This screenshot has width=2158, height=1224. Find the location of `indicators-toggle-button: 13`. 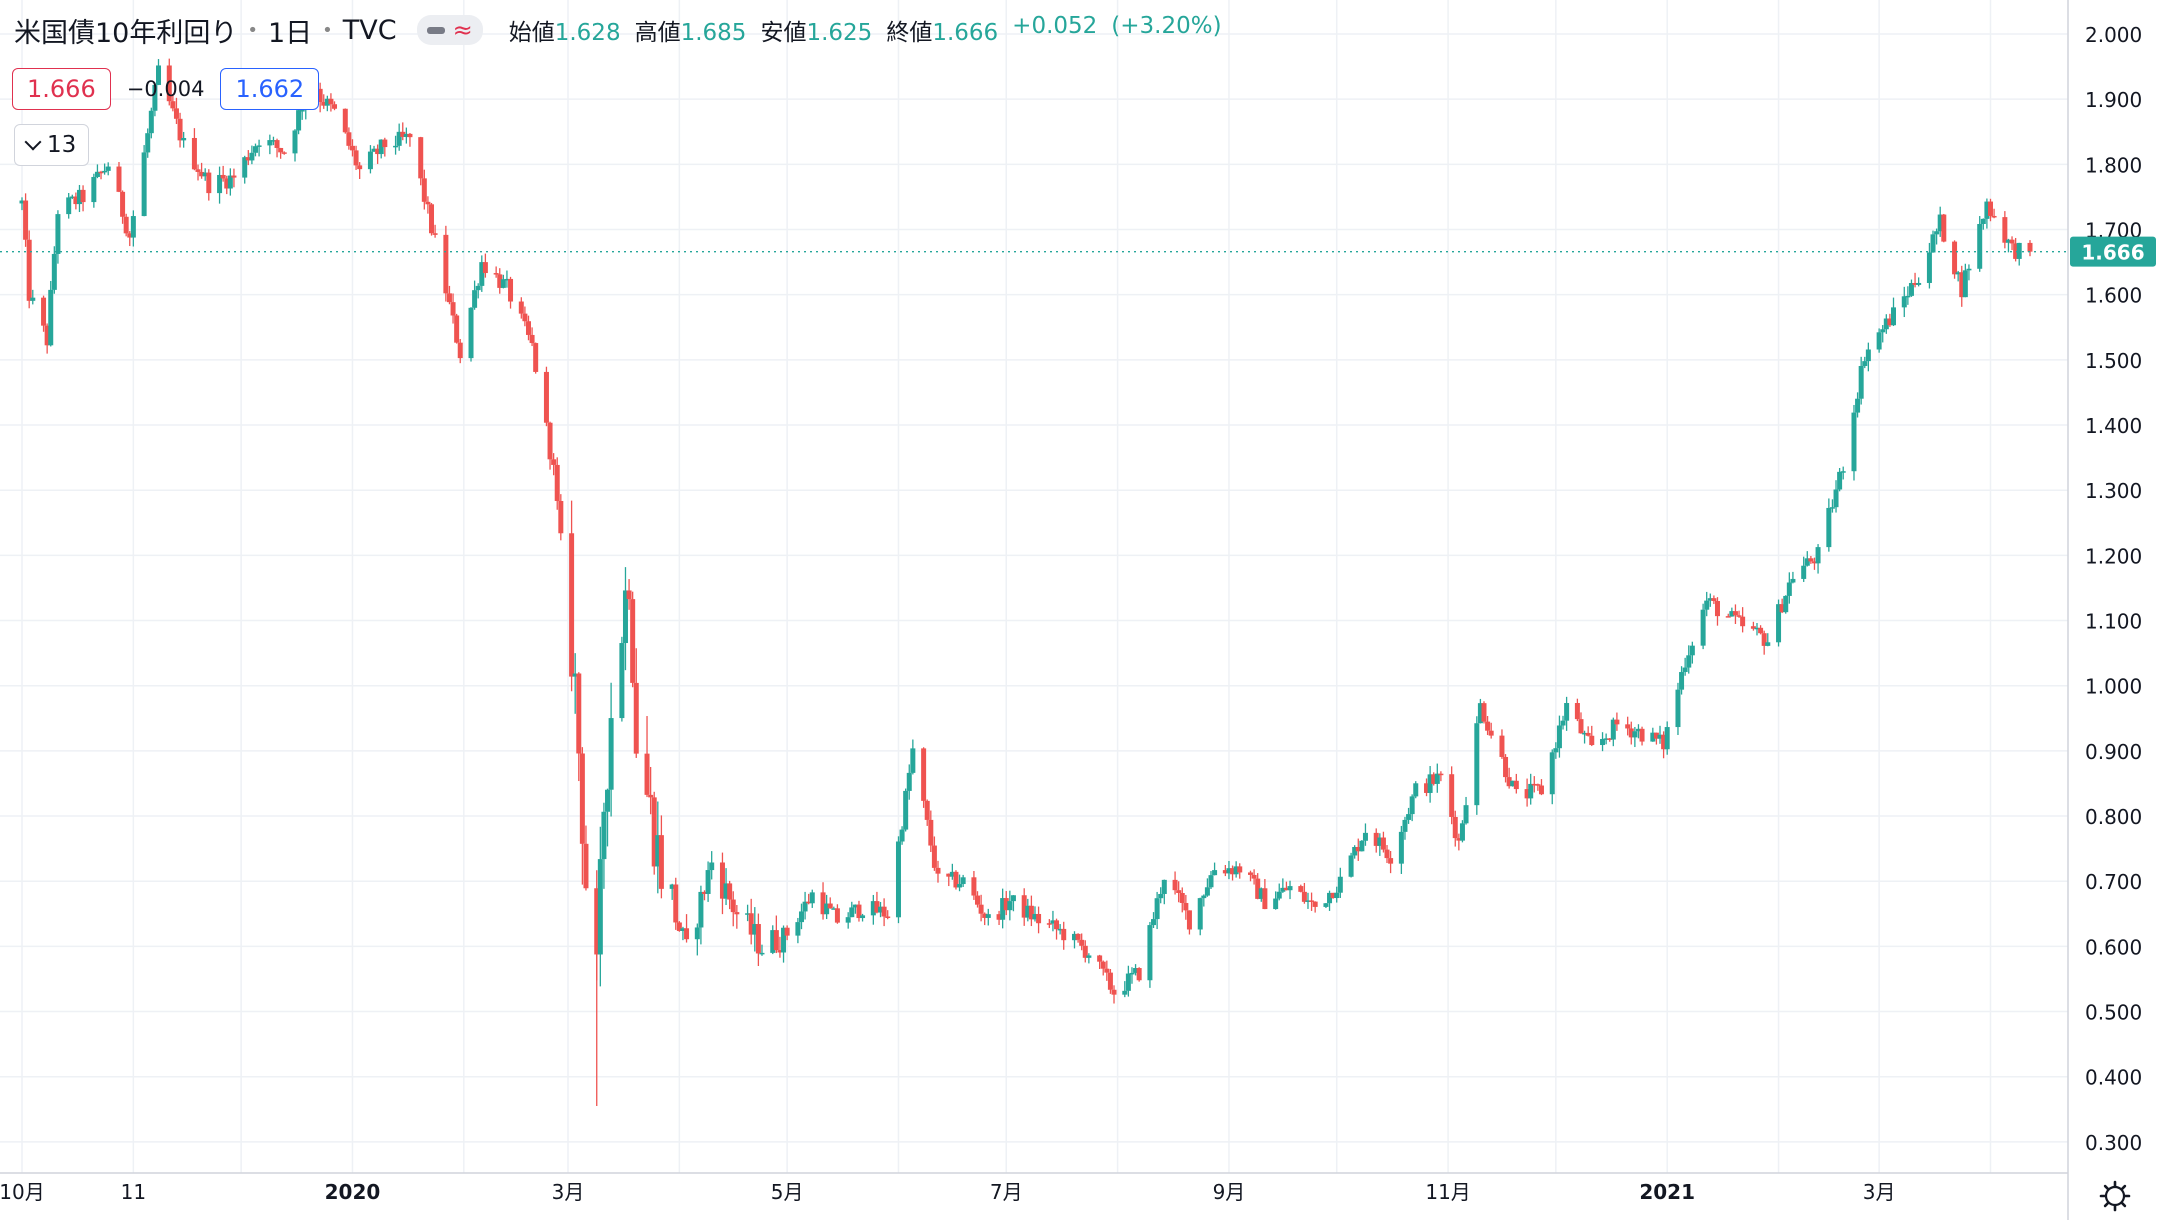

indicators-toggle-button: 13 is located at coordinates (52, 145).